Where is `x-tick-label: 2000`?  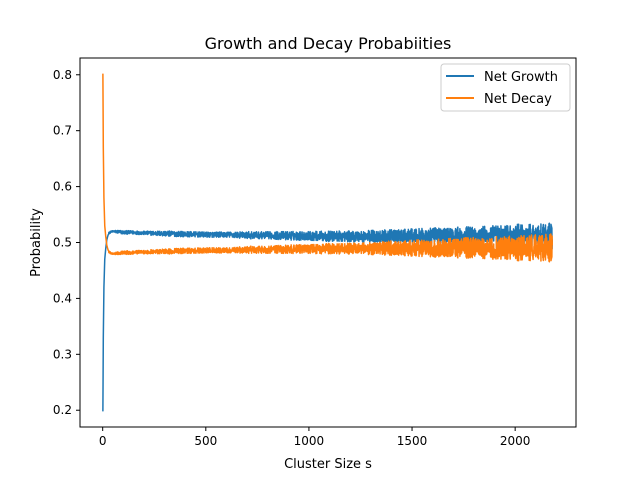 x-tick-label: 2000 is located at coordinates (515, 441).